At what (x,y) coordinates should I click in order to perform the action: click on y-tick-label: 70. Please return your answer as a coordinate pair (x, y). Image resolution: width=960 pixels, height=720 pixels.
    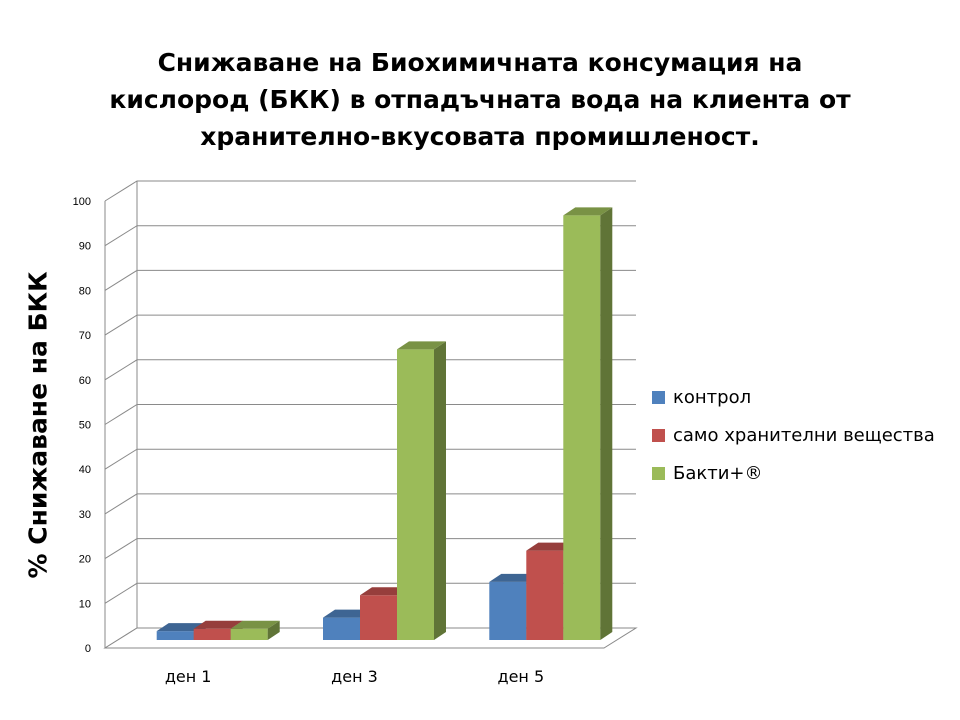
    Looking at the image, I should click on (85, 336).